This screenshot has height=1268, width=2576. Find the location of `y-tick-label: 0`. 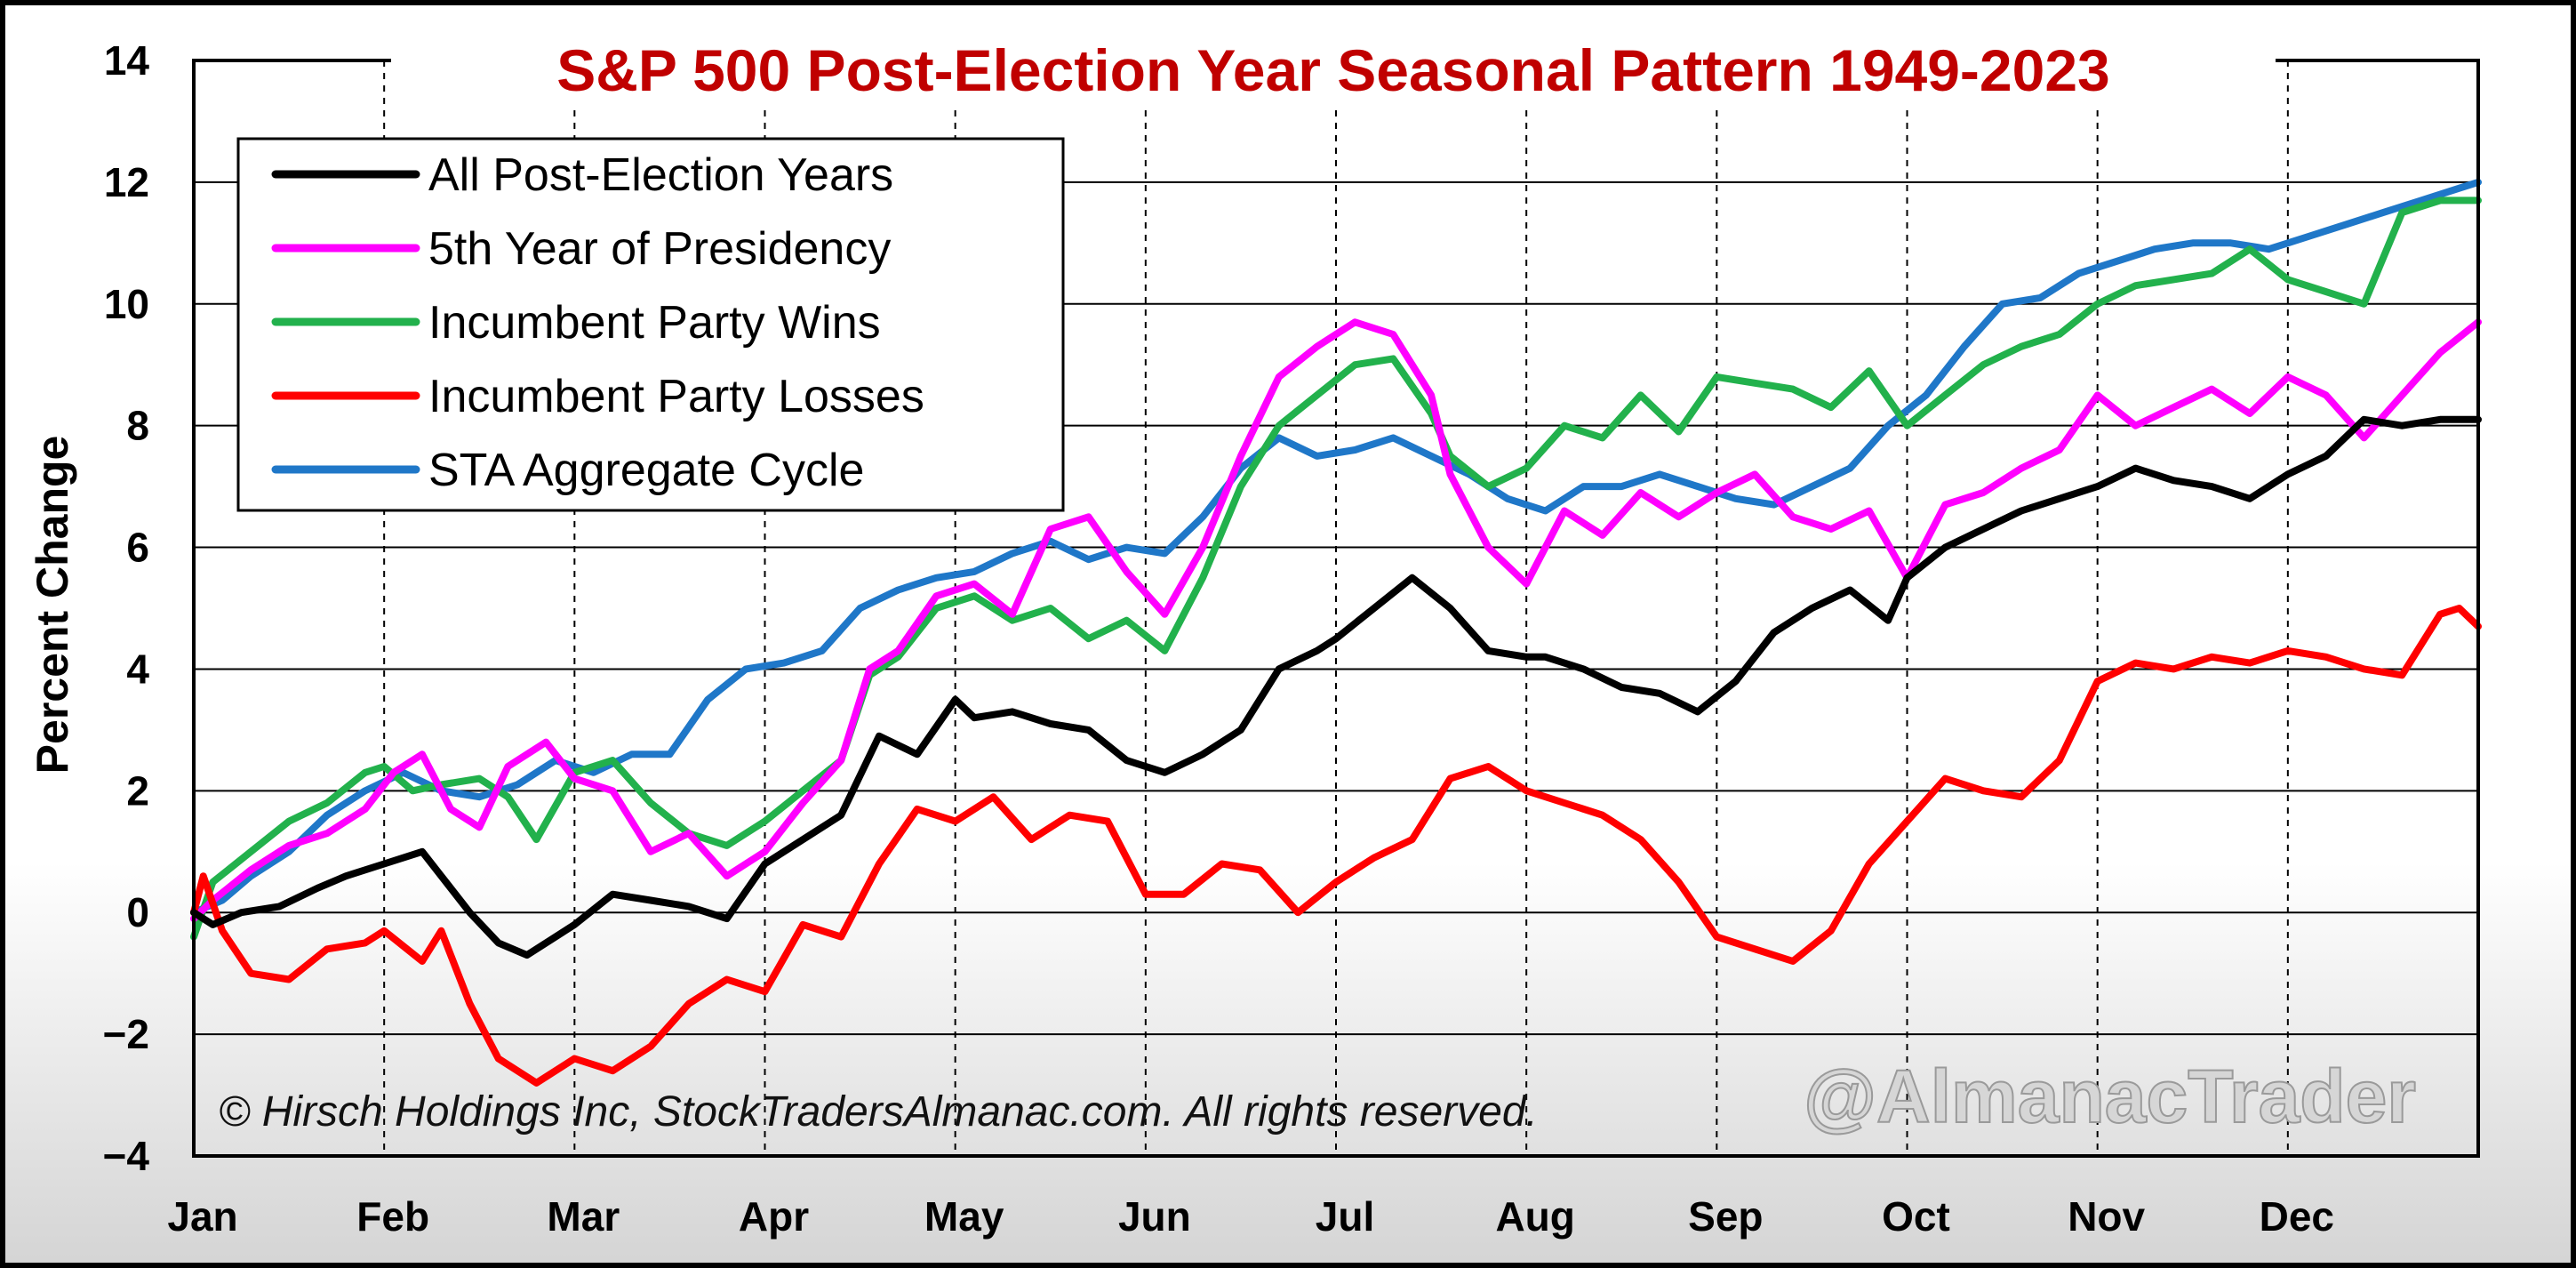

y-tick-label: 0 is located at coordinates (137, 912).